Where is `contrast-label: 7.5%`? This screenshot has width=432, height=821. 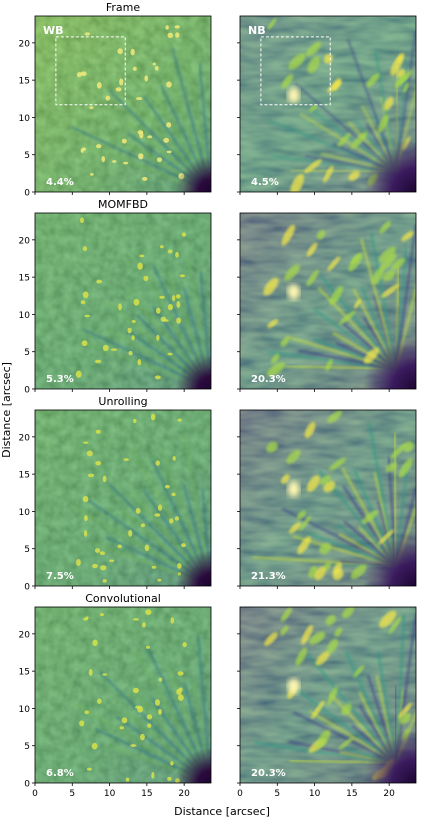 contrast-label: 7.5% is located at coordinates (60, 576).